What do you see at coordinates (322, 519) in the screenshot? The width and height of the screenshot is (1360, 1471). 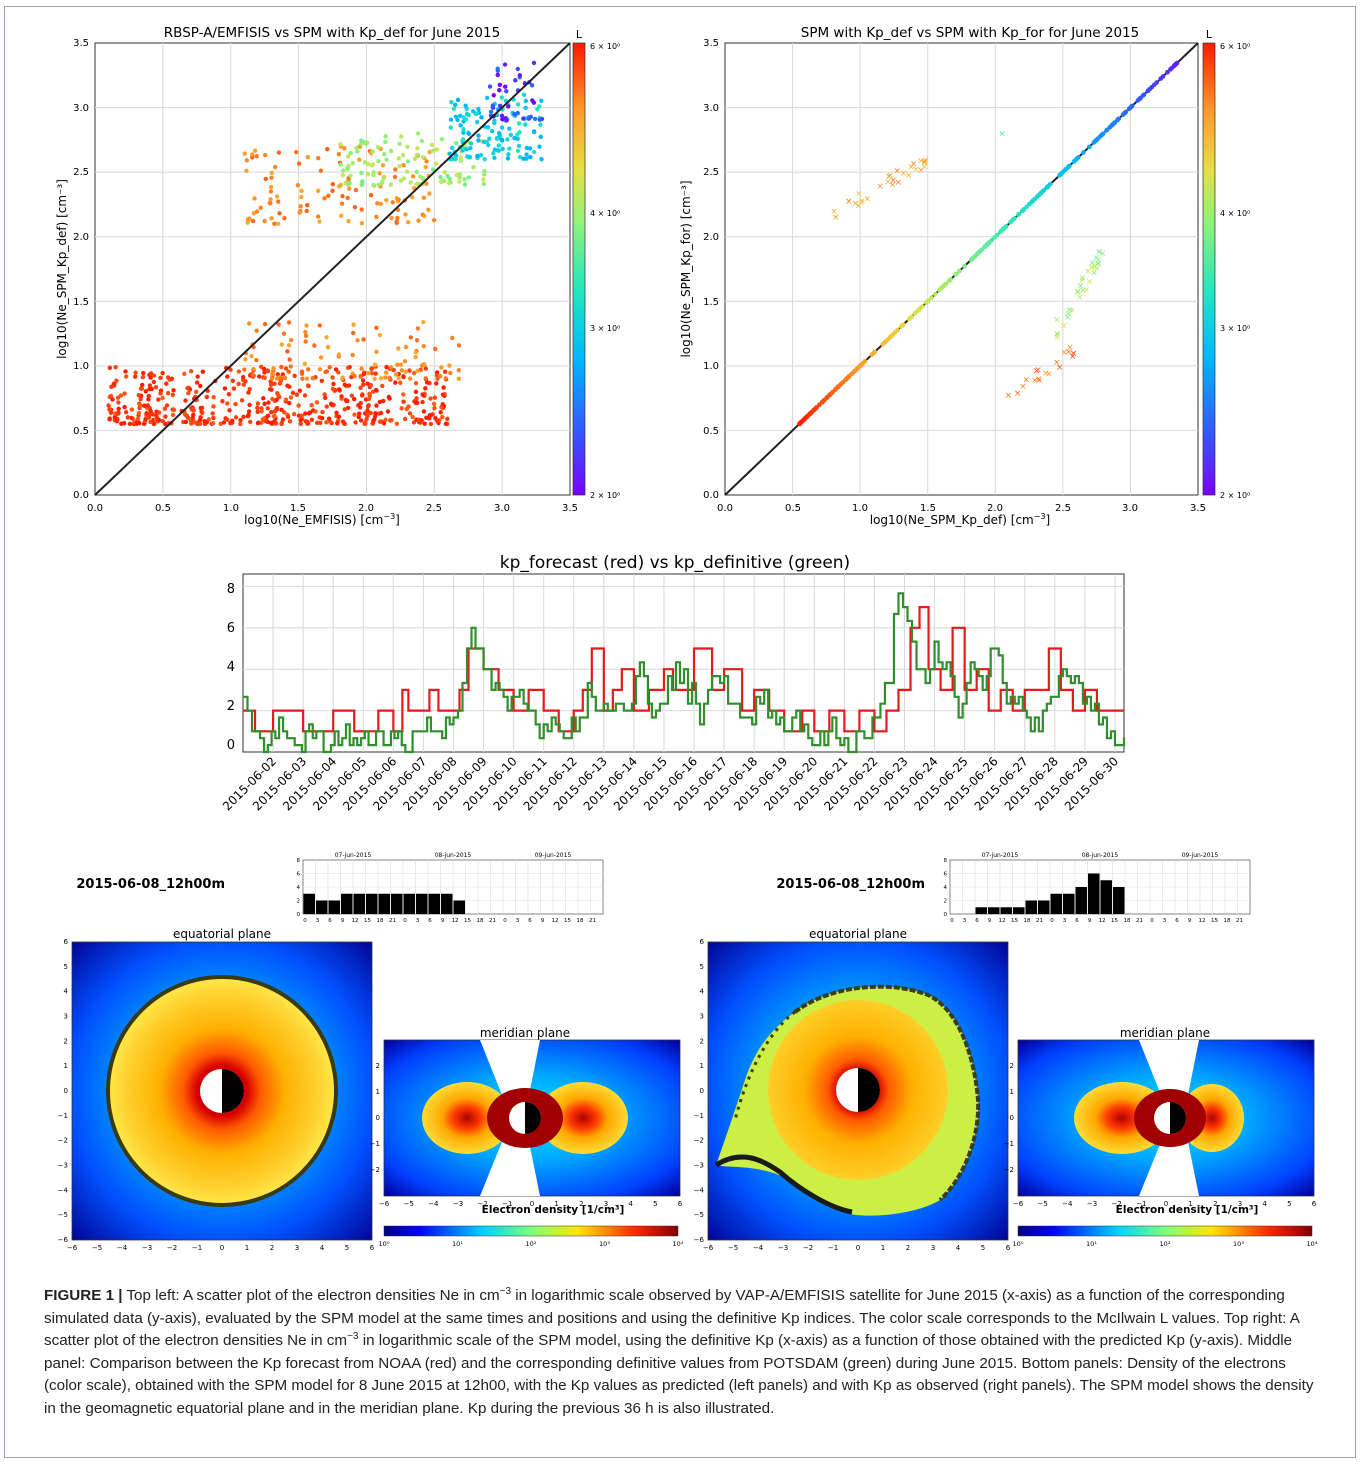 I see `scatter-left-xlabel: log10(Ne_EMFISIS) [cm−3]` at bounding box center [322, 519].